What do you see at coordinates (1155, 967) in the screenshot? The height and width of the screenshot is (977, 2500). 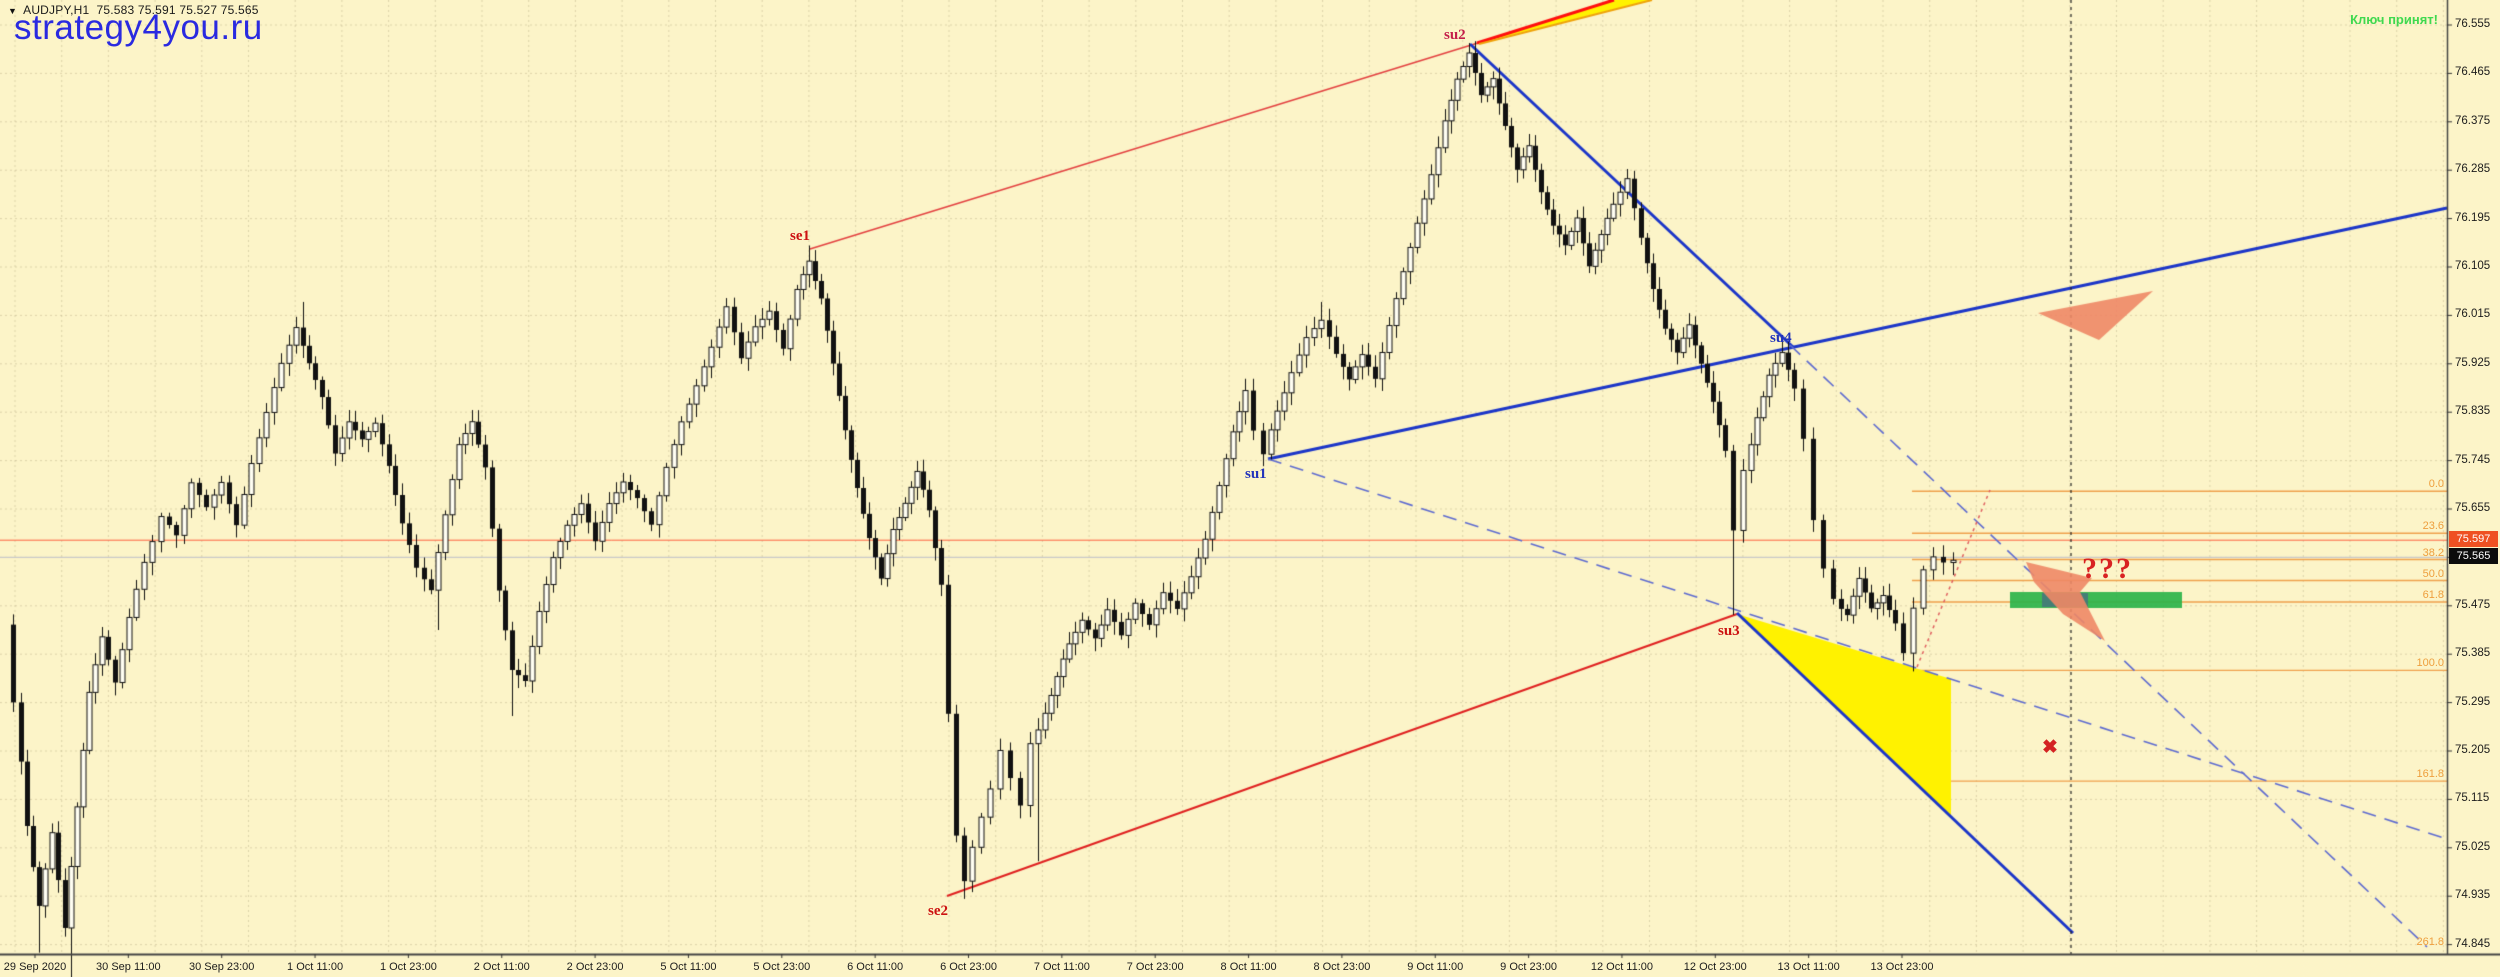 I see `time-tick-label: 7 Oct 23:00` at bounding box center [1155, 967].